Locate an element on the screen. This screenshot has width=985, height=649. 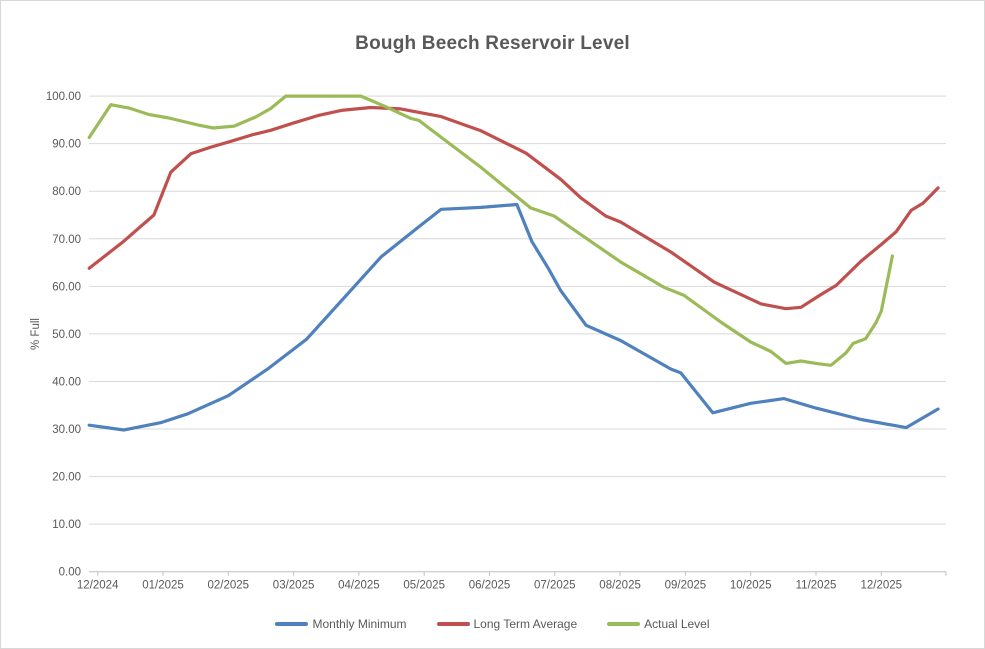
y-tick-label: 100.00 is located at coordinates (63, 97).